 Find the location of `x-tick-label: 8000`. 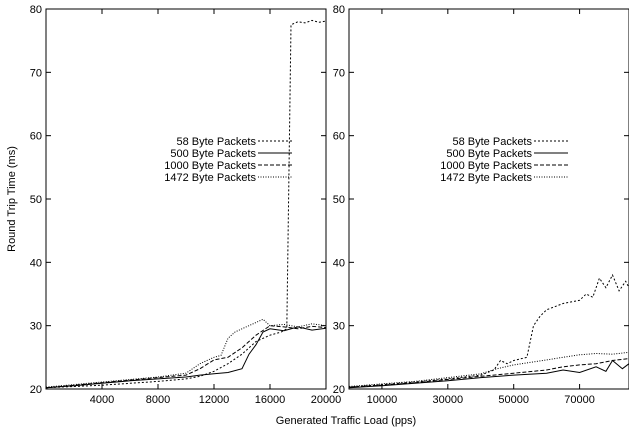

x-tick-label: 8000 is located at coordinates (158, 400).